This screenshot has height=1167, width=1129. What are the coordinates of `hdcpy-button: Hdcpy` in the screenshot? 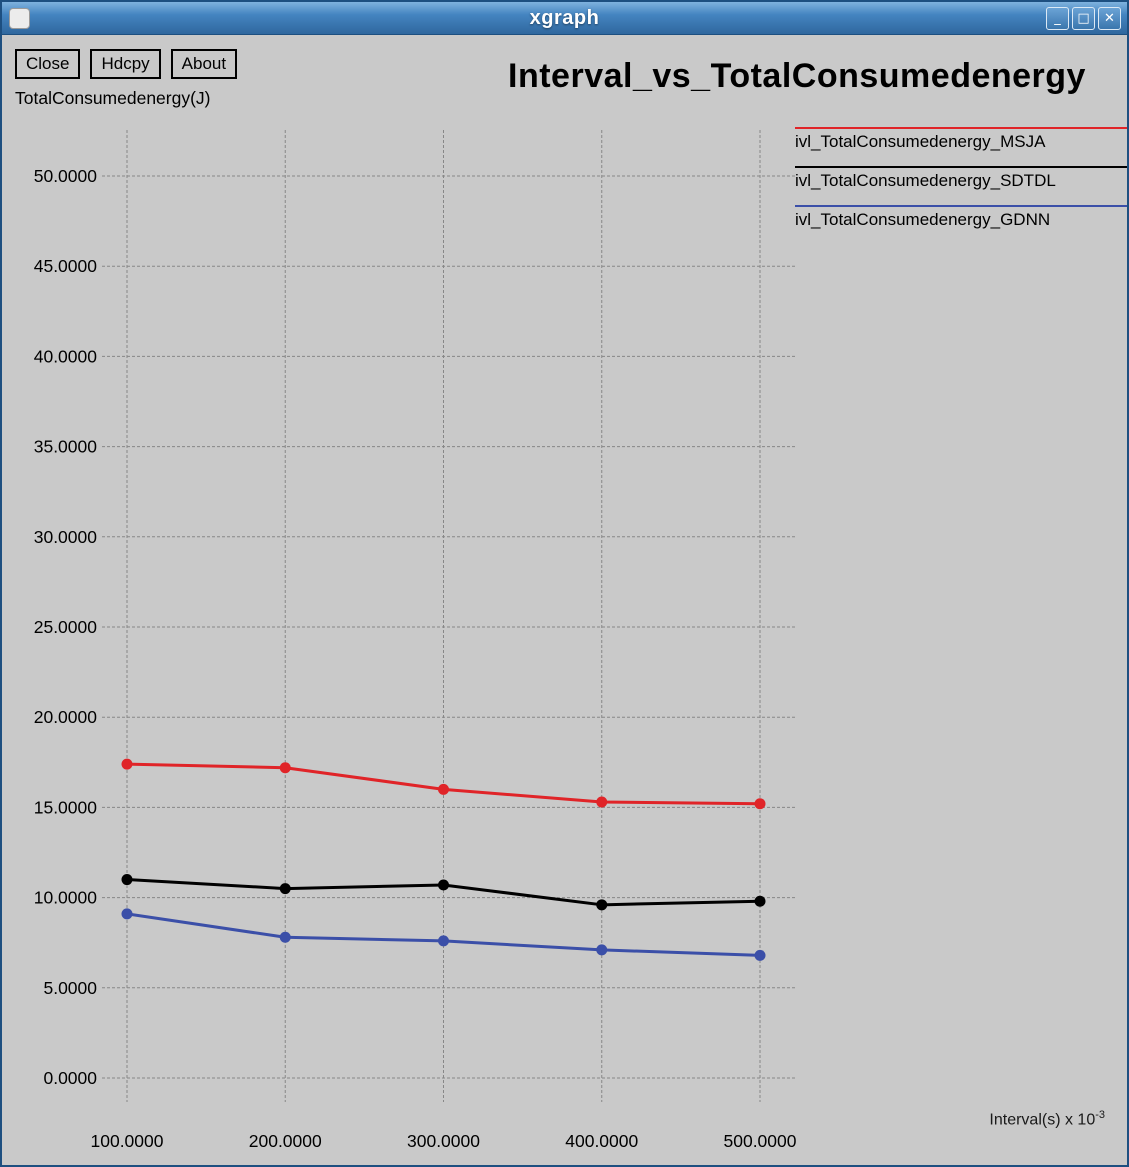 It's located at (125, 64).